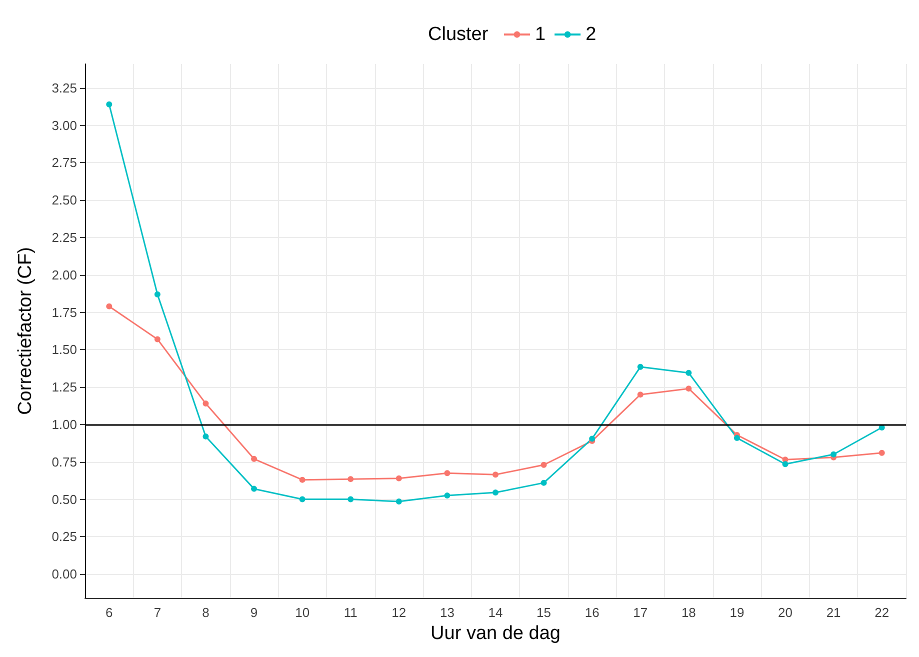 The height and width of the screenshot is (657, 919). Describe the element at coordinates (64, 387) in the screenshot. I see `y-tick-label: 1.25` at that location.